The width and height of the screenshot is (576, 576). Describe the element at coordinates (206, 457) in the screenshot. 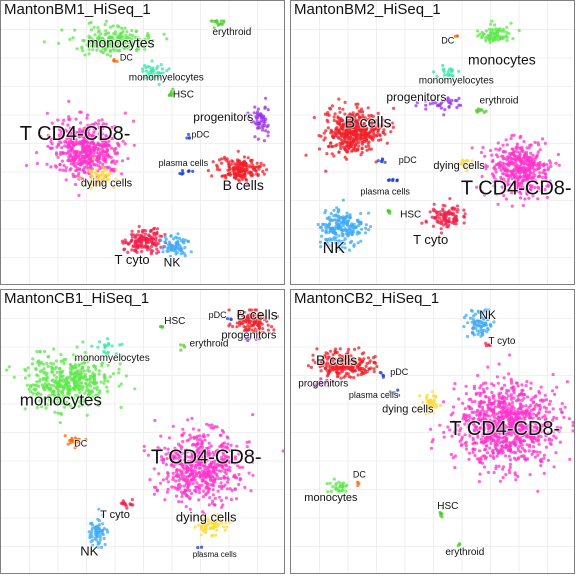

I see `label-t-cd4-cd8: T CD4-CD8-` at that location.